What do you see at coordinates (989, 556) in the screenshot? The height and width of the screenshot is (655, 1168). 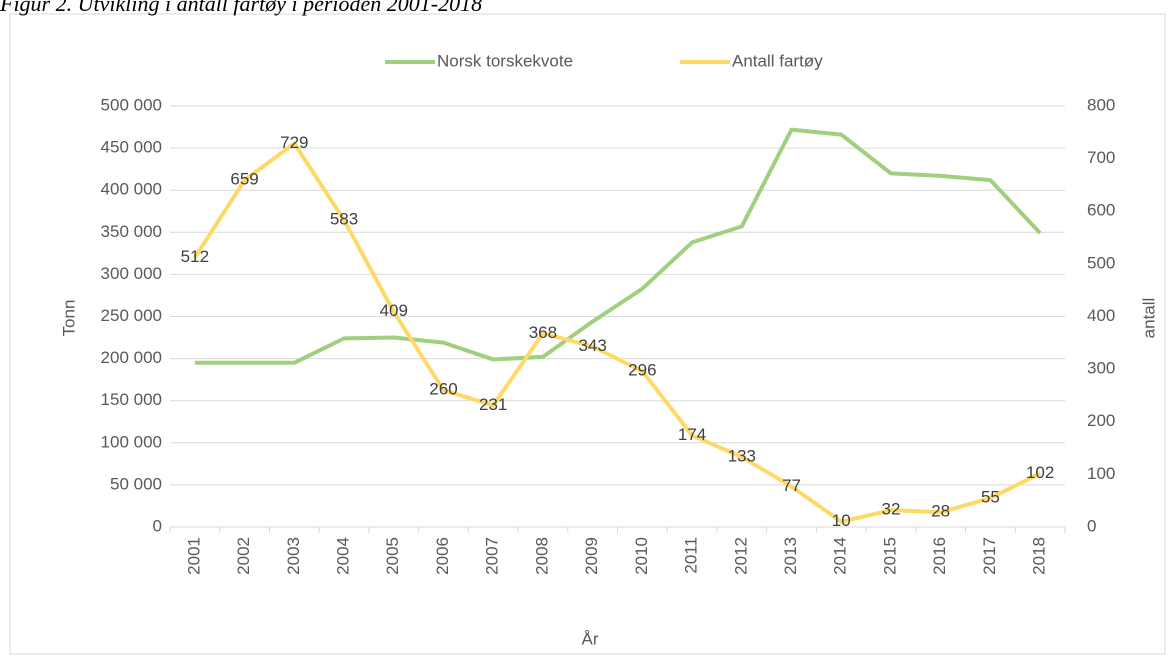 I see `x-tick-label: 2017` at bounding box center [989, 556].